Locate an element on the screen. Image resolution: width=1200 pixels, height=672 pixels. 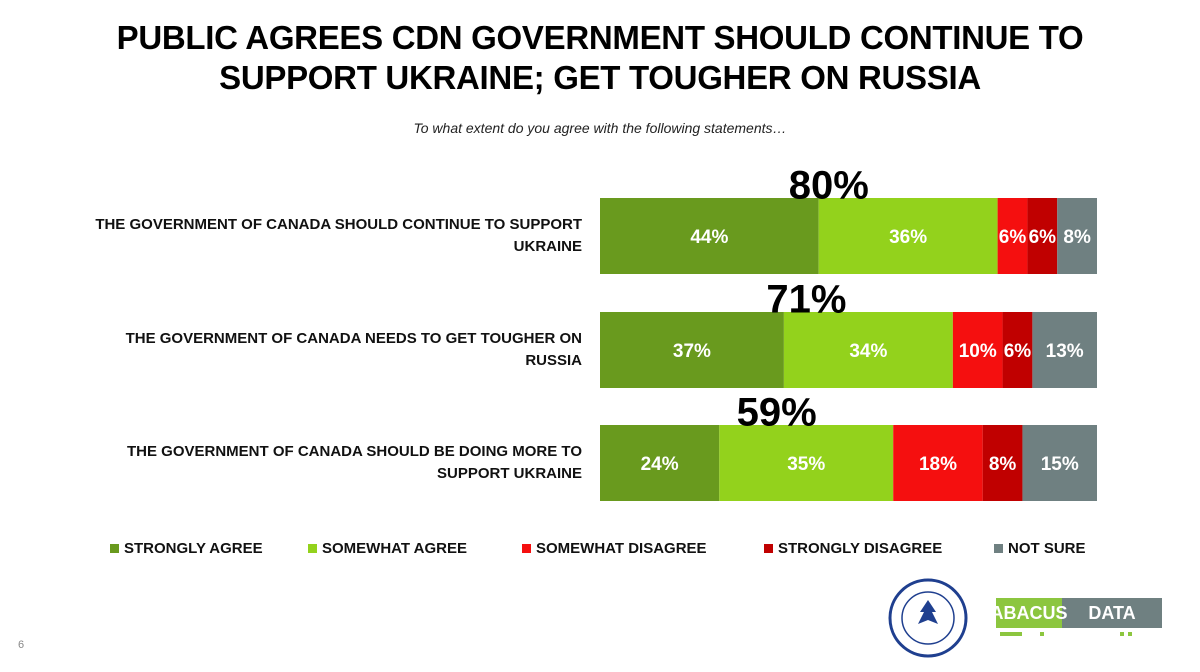
total-label: 80% is located at coordinates (829, 186).